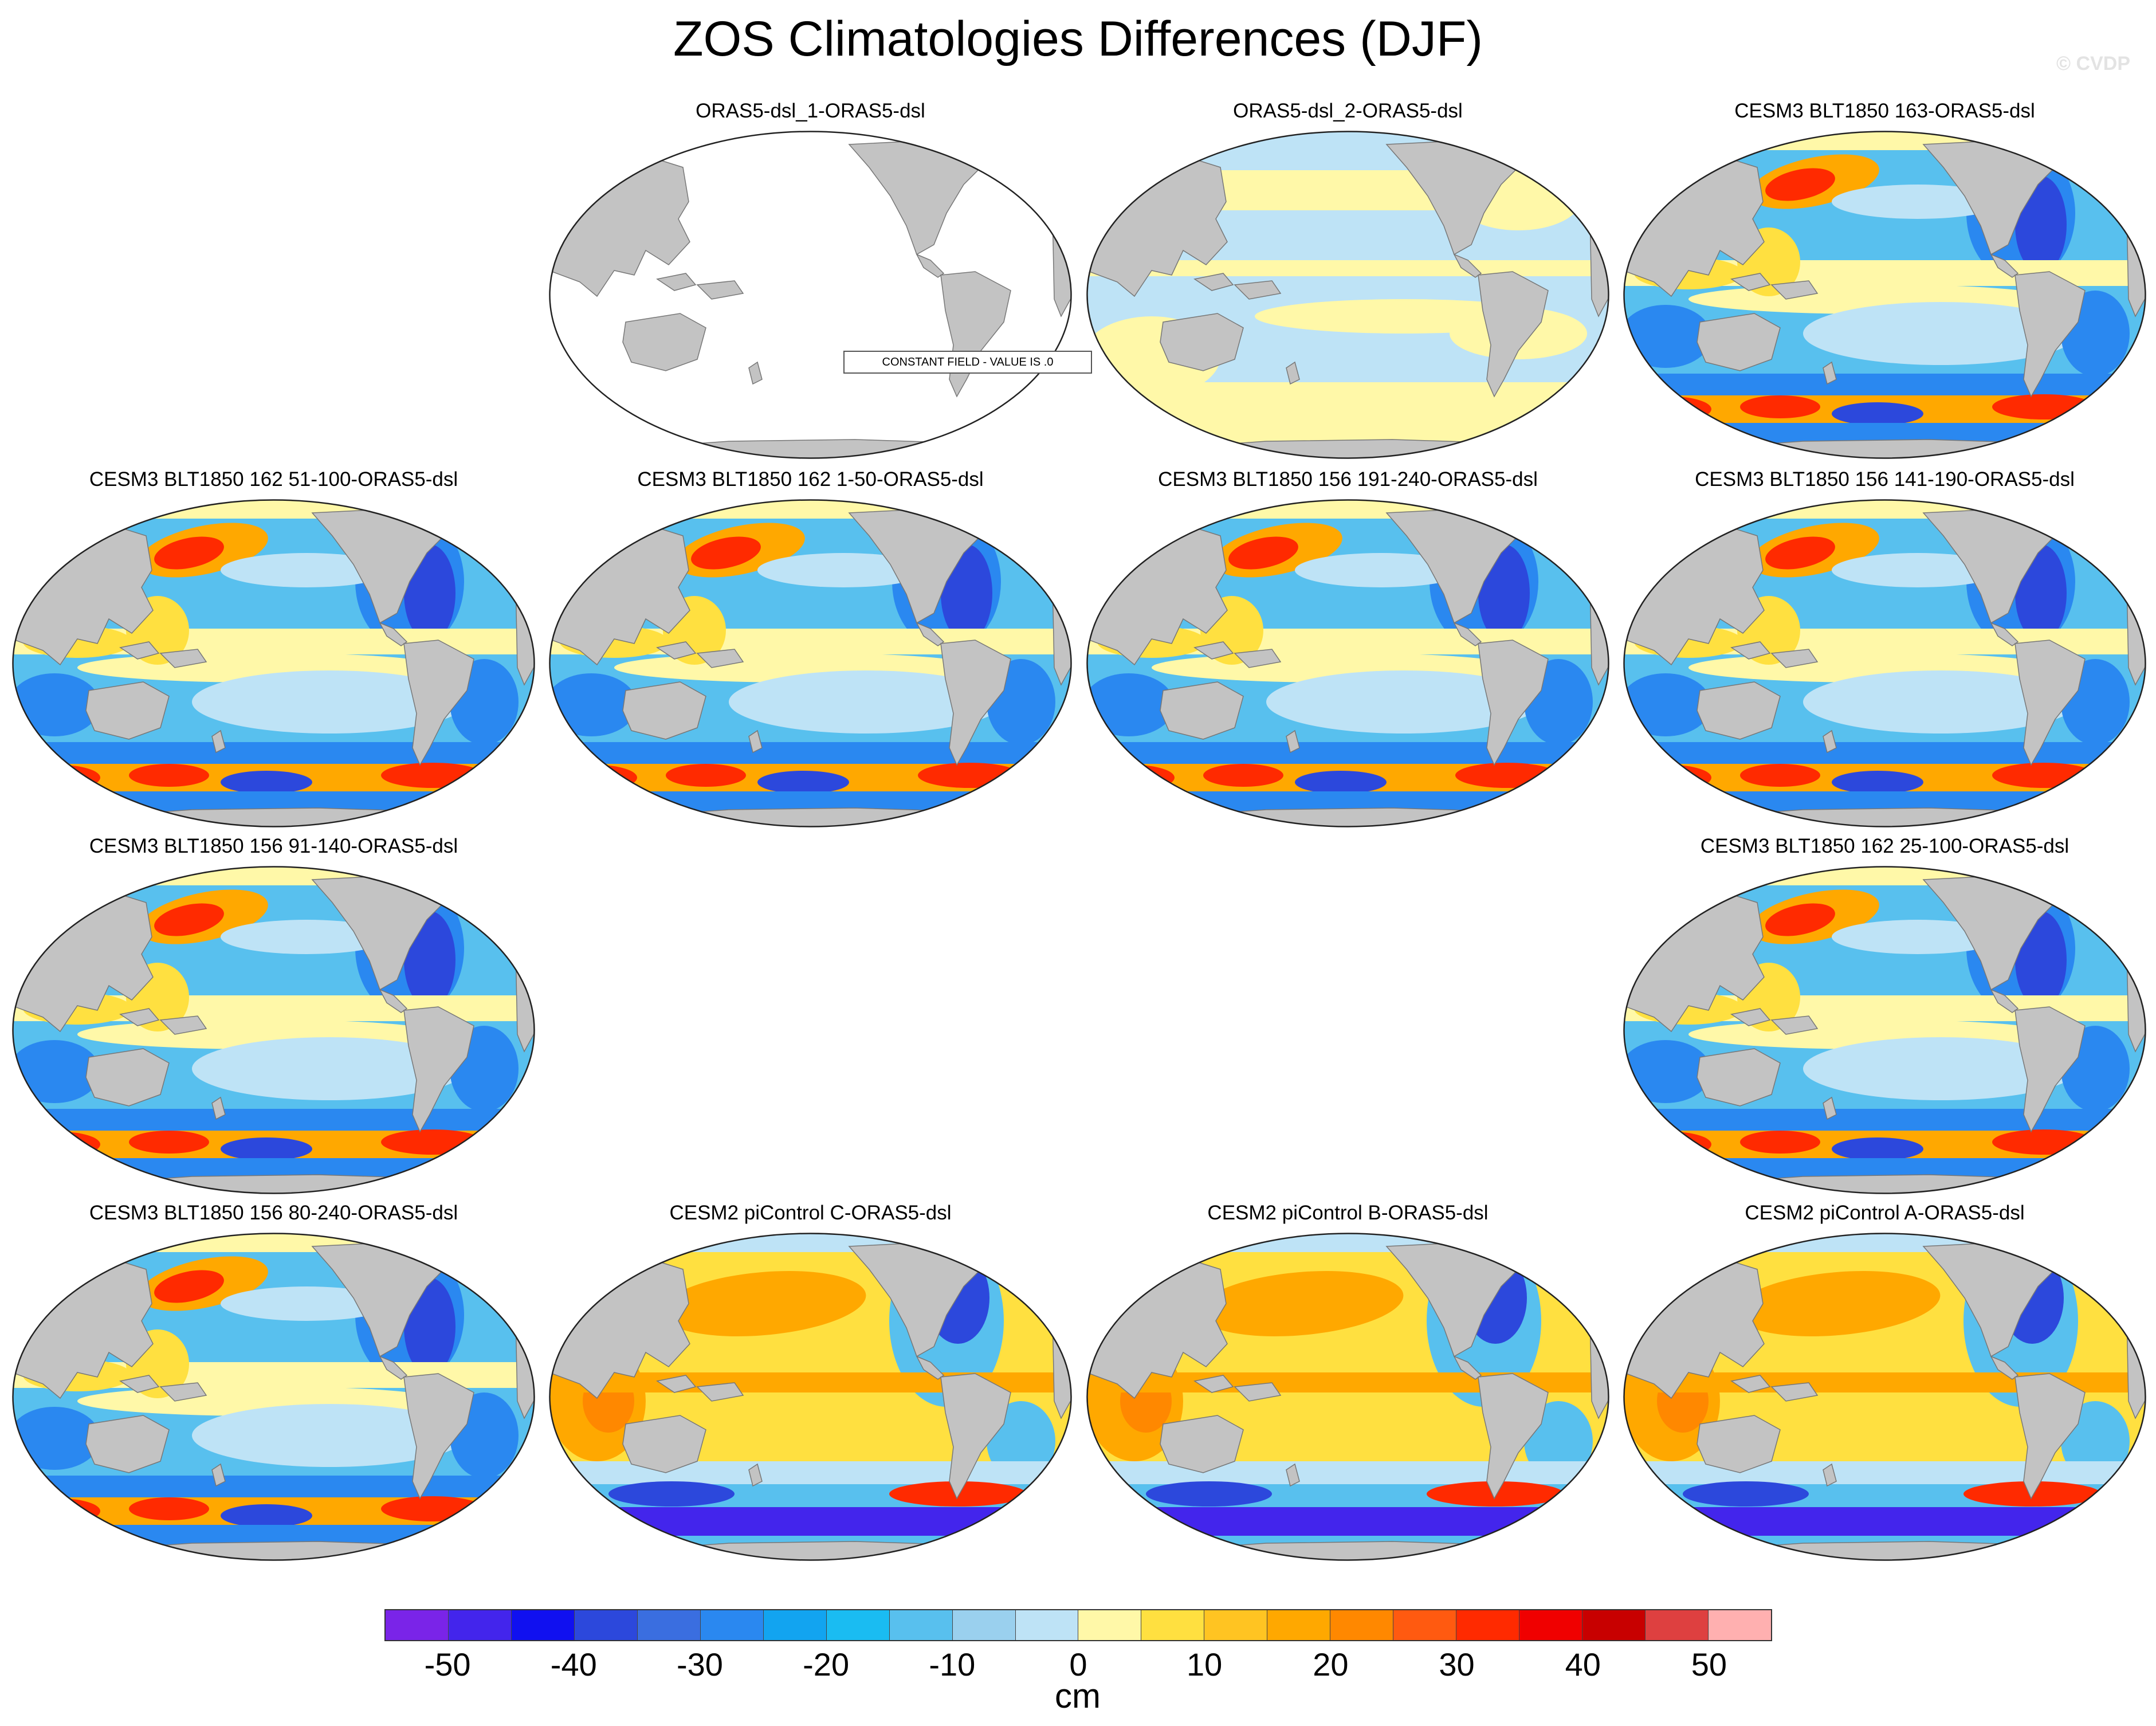 Image resolution: width=2156 pixels, height=1726 pixels. Describe the element at coordinates (274, 1018) in the screenshot. I see `map-panel: CESM3 BLT1850 156 91-140-ORAS5-dsl` at that location.